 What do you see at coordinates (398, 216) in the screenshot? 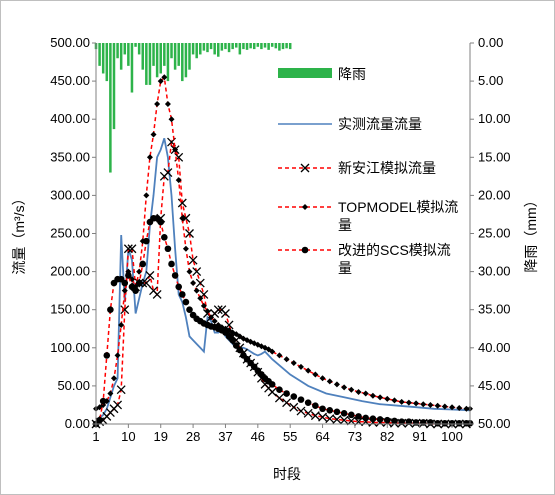
I see `legend-label: TOPMODEL模拟流量` at bounding box center [398, 216].